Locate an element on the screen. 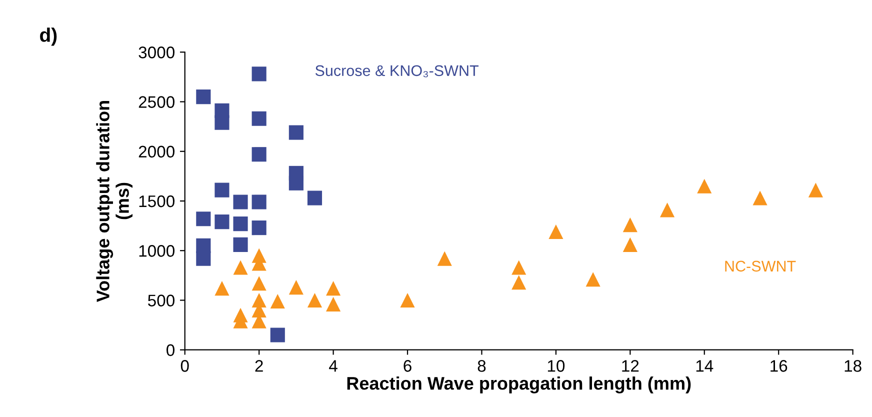  text: d) is located at coordinates (48, 37).